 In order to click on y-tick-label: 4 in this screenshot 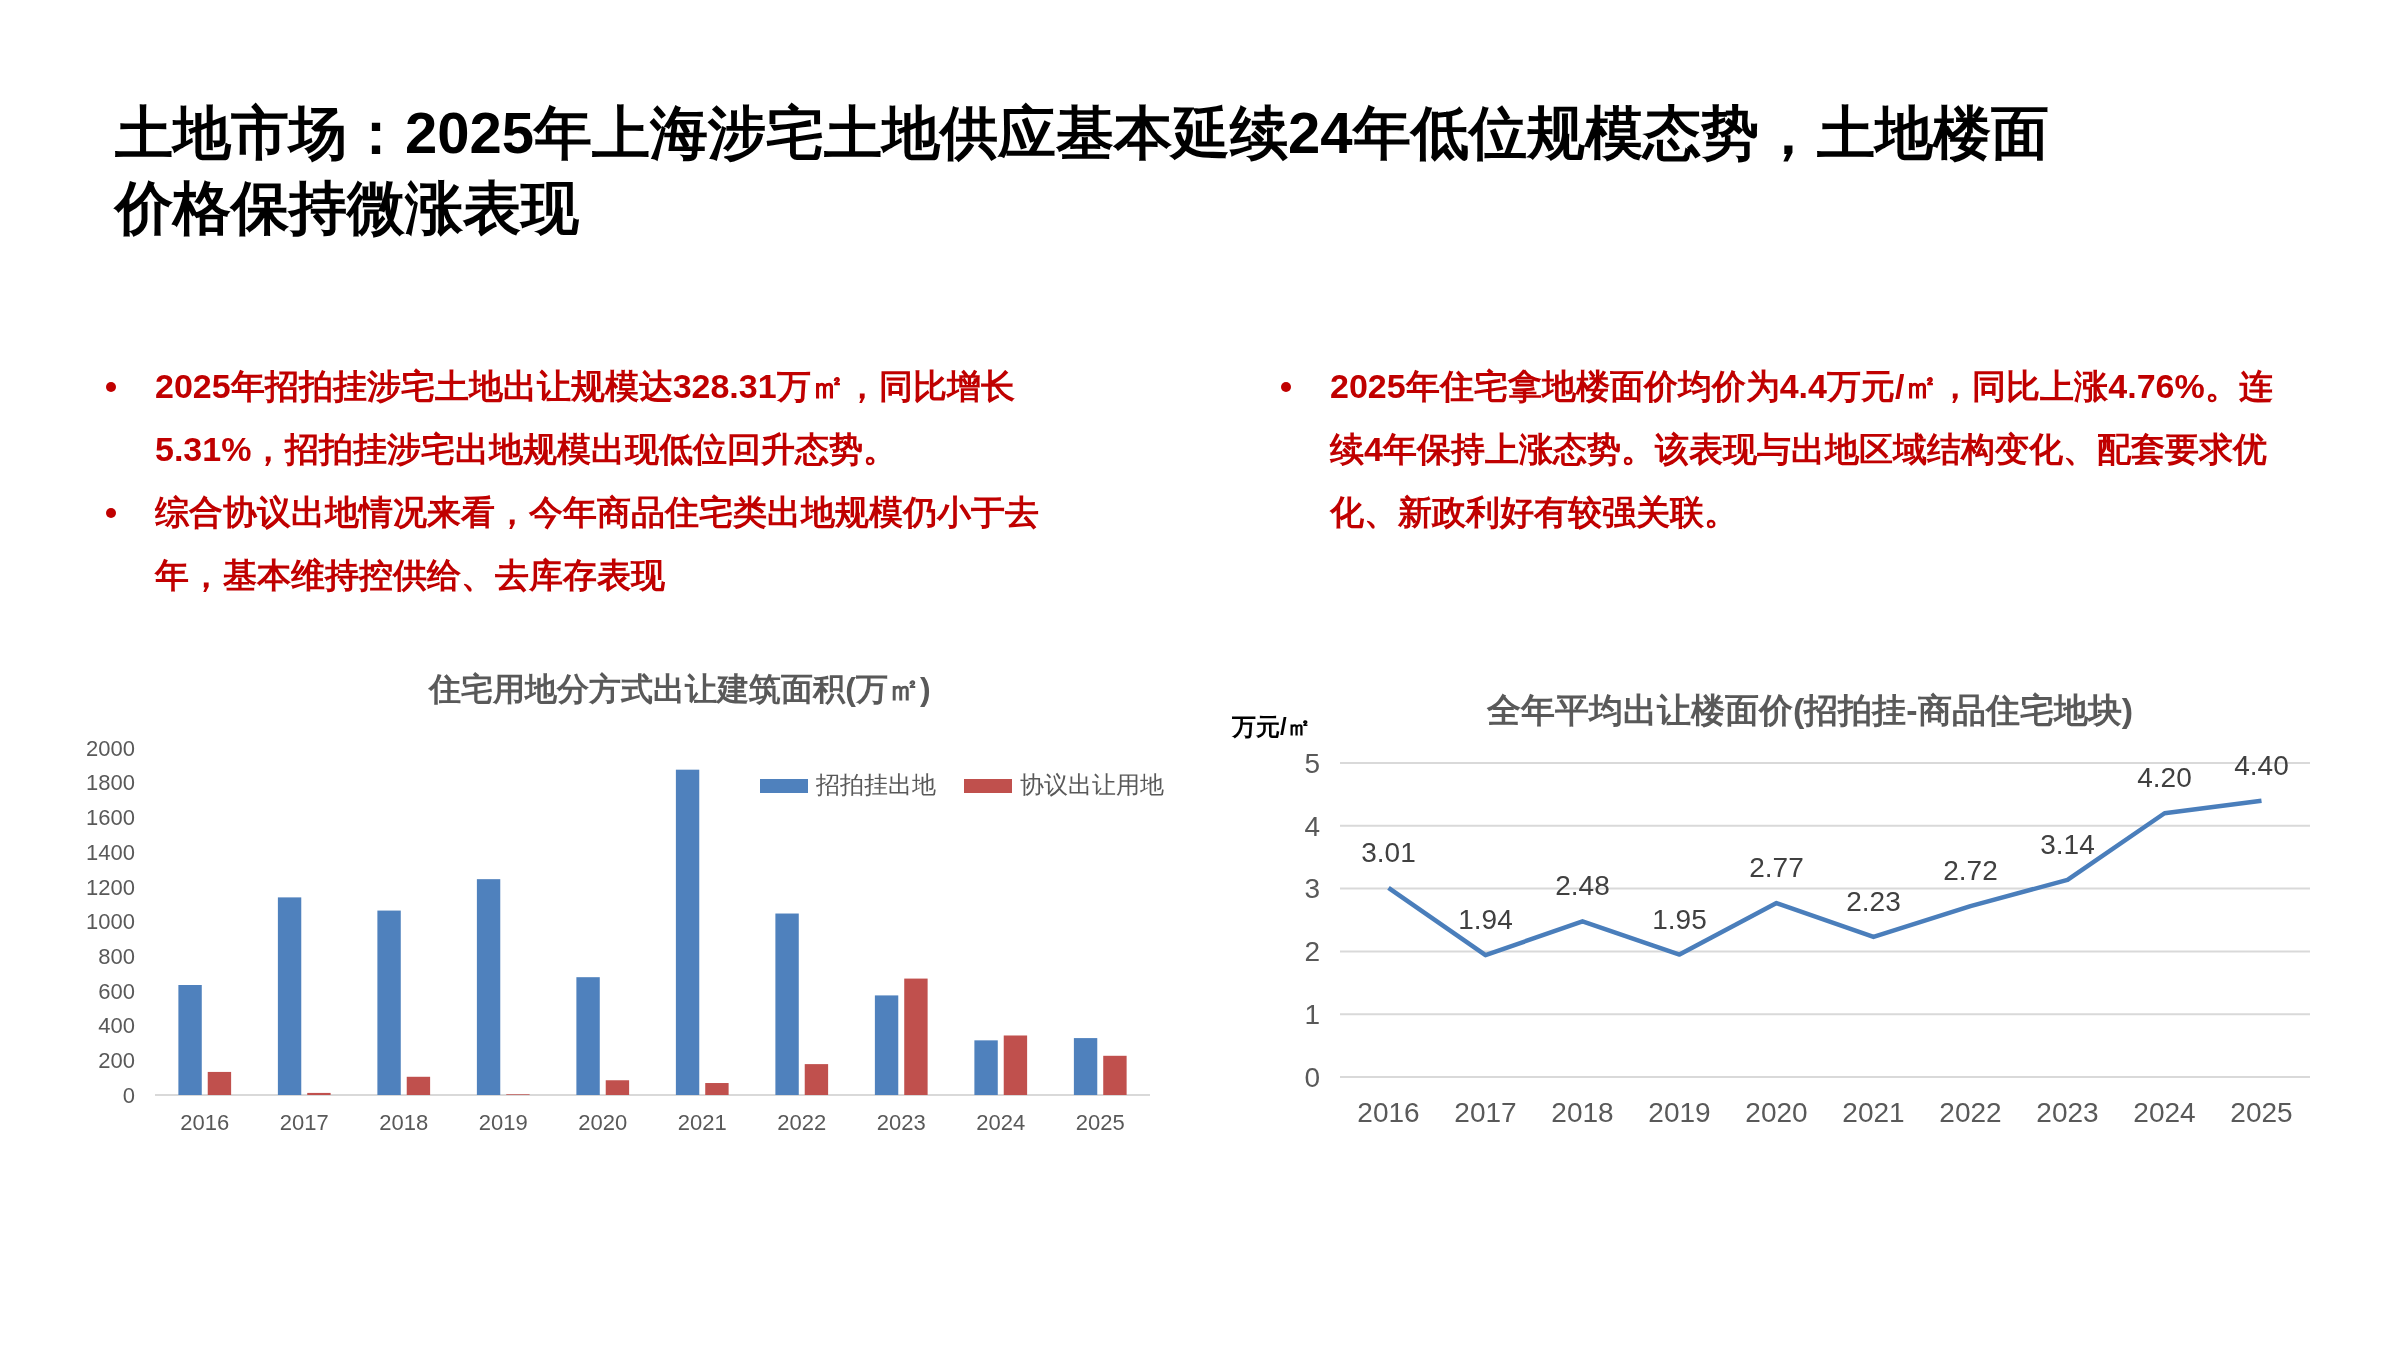, I will do `click(1312, 826)`.